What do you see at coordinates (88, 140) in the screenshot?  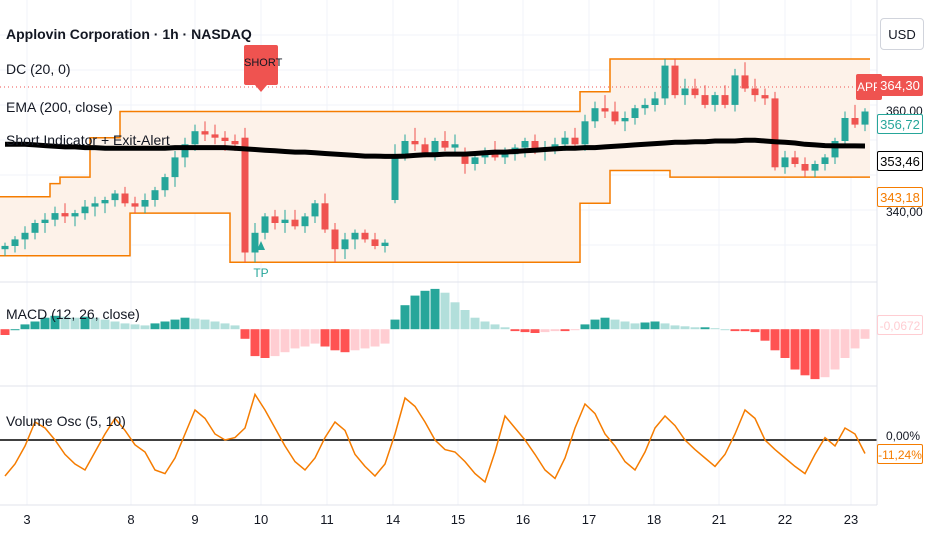 I see `legend-short-indicator: Short Indicator + Exit-Alert` at bounding box center [88, 140].